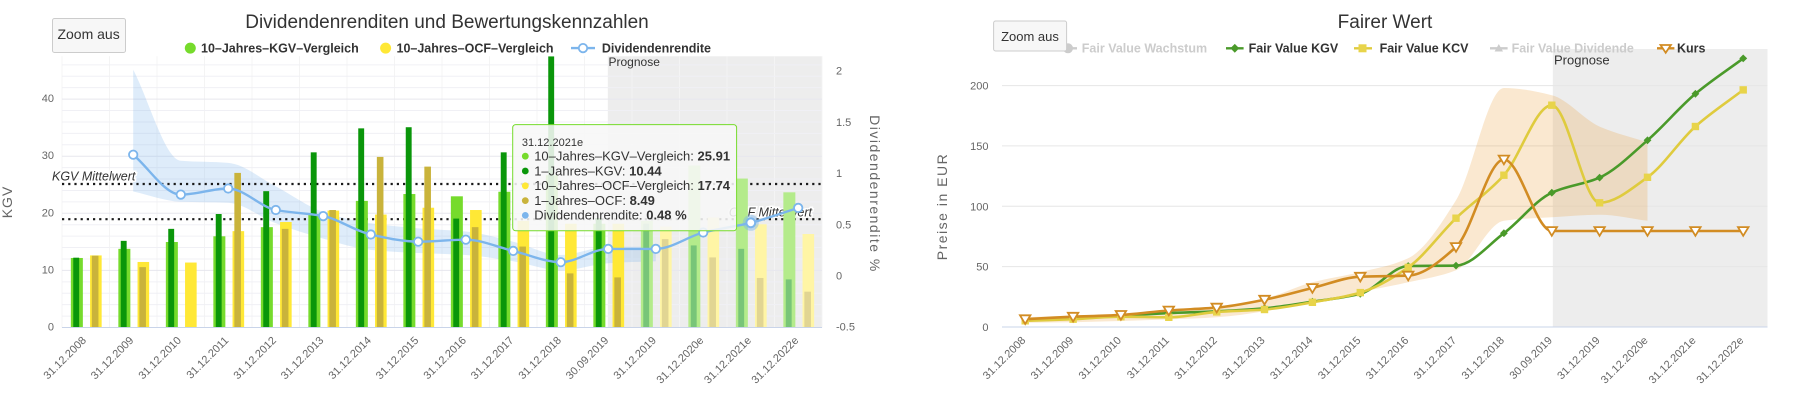 This screenshot has width=1793, height=406. I want to click on svg-text: 100, so click(979, 207).